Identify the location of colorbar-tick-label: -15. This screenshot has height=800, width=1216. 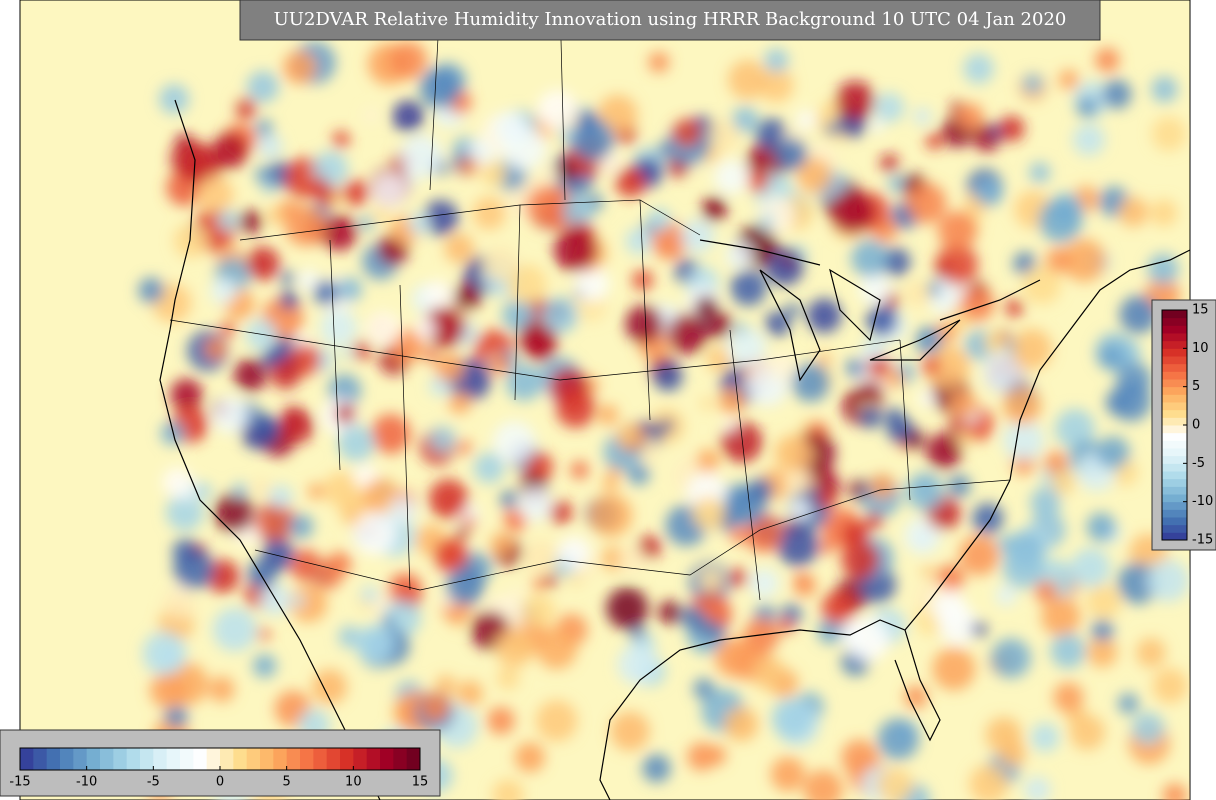
(1202, 540).